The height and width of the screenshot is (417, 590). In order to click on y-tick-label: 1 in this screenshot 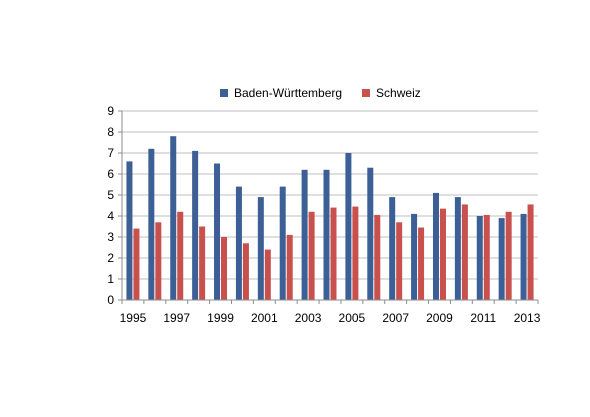, I will do `click(110, 279)`.